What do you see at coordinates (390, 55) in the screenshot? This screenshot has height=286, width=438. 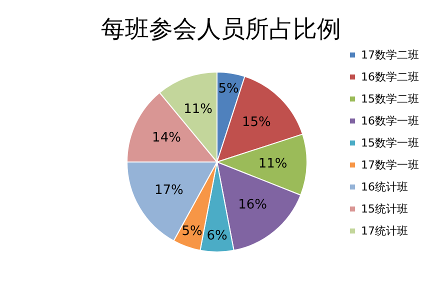 I see `legend-label: 17数学二班` at bounding box center [390, 55].